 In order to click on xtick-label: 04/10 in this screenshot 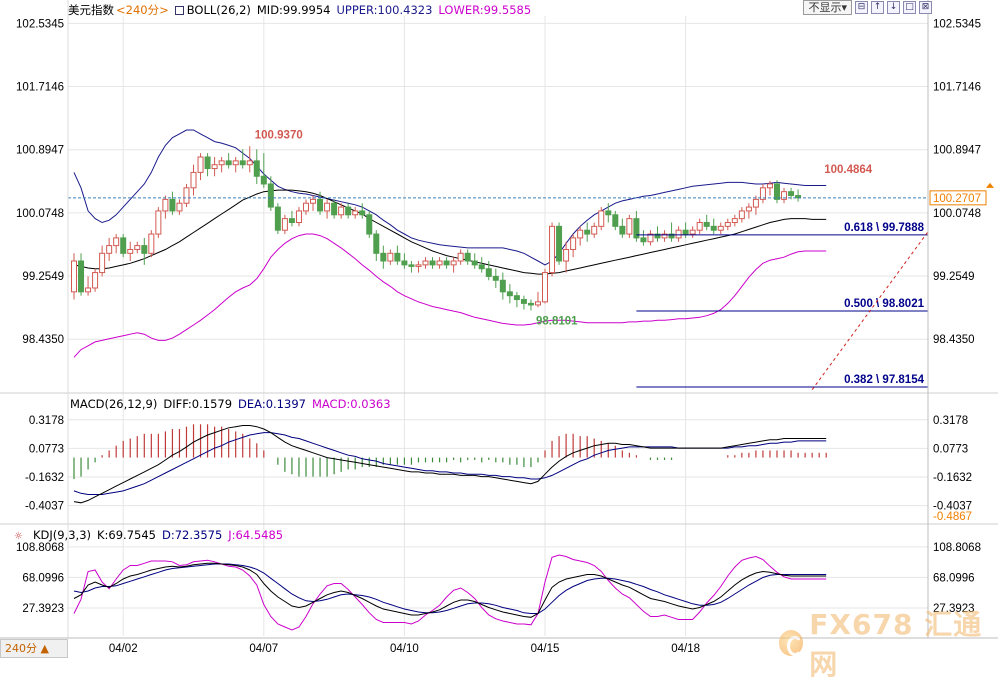, I will do `click(404, 649)`.